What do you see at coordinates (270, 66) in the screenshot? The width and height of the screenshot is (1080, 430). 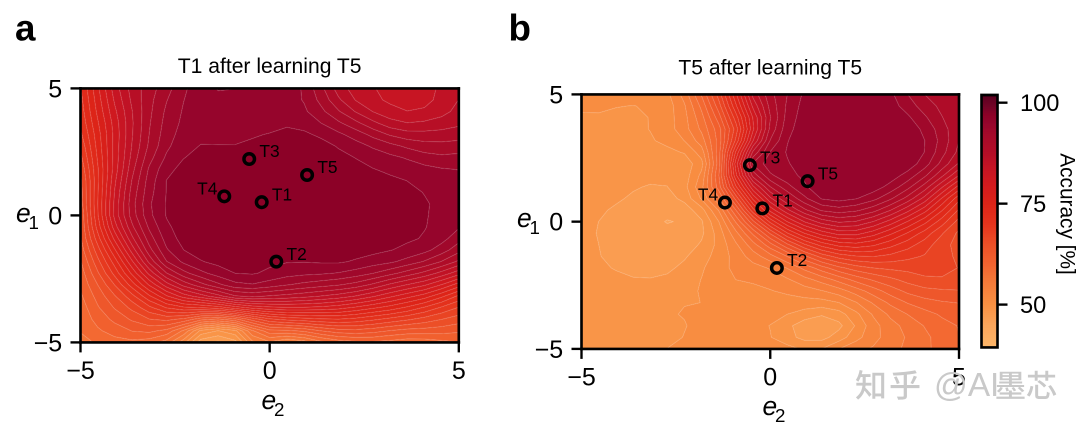 I see `svg-text: T1 after learning T5` at bounding box center [270, 66].